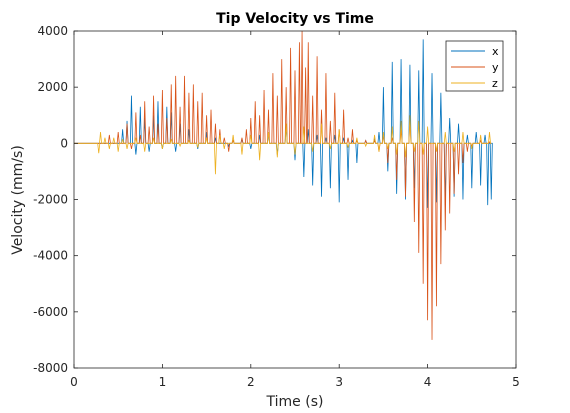  Describe the element at coordinates (428, 382) in the screenshot. I see `x-tick-label: 4` at that location.